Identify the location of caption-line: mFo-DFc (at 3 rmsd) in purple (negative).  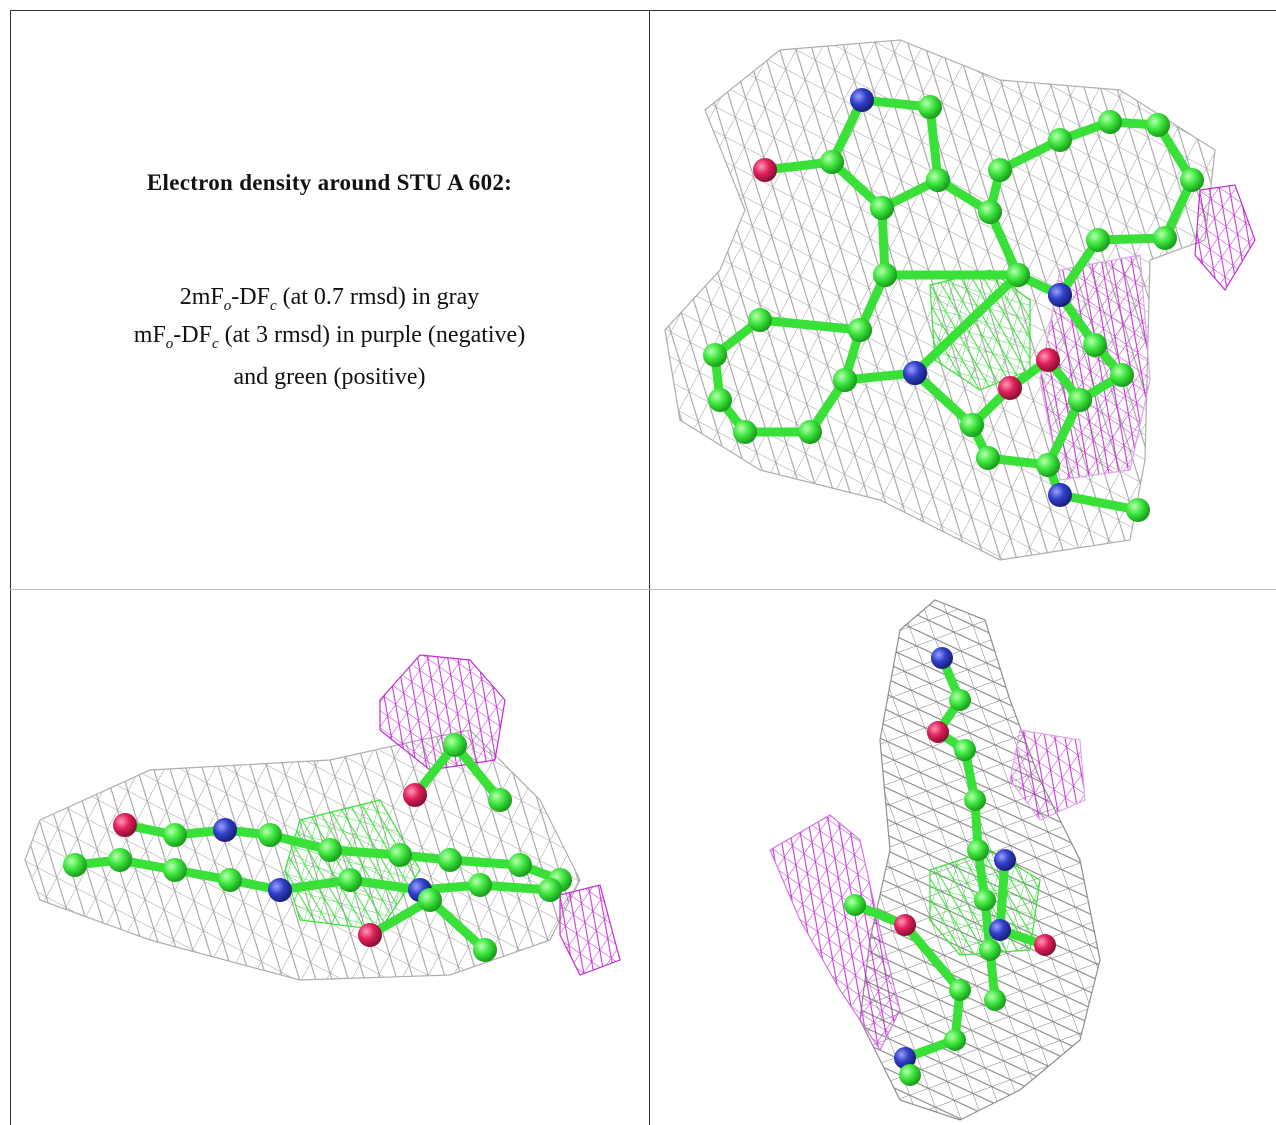
(329, 337).